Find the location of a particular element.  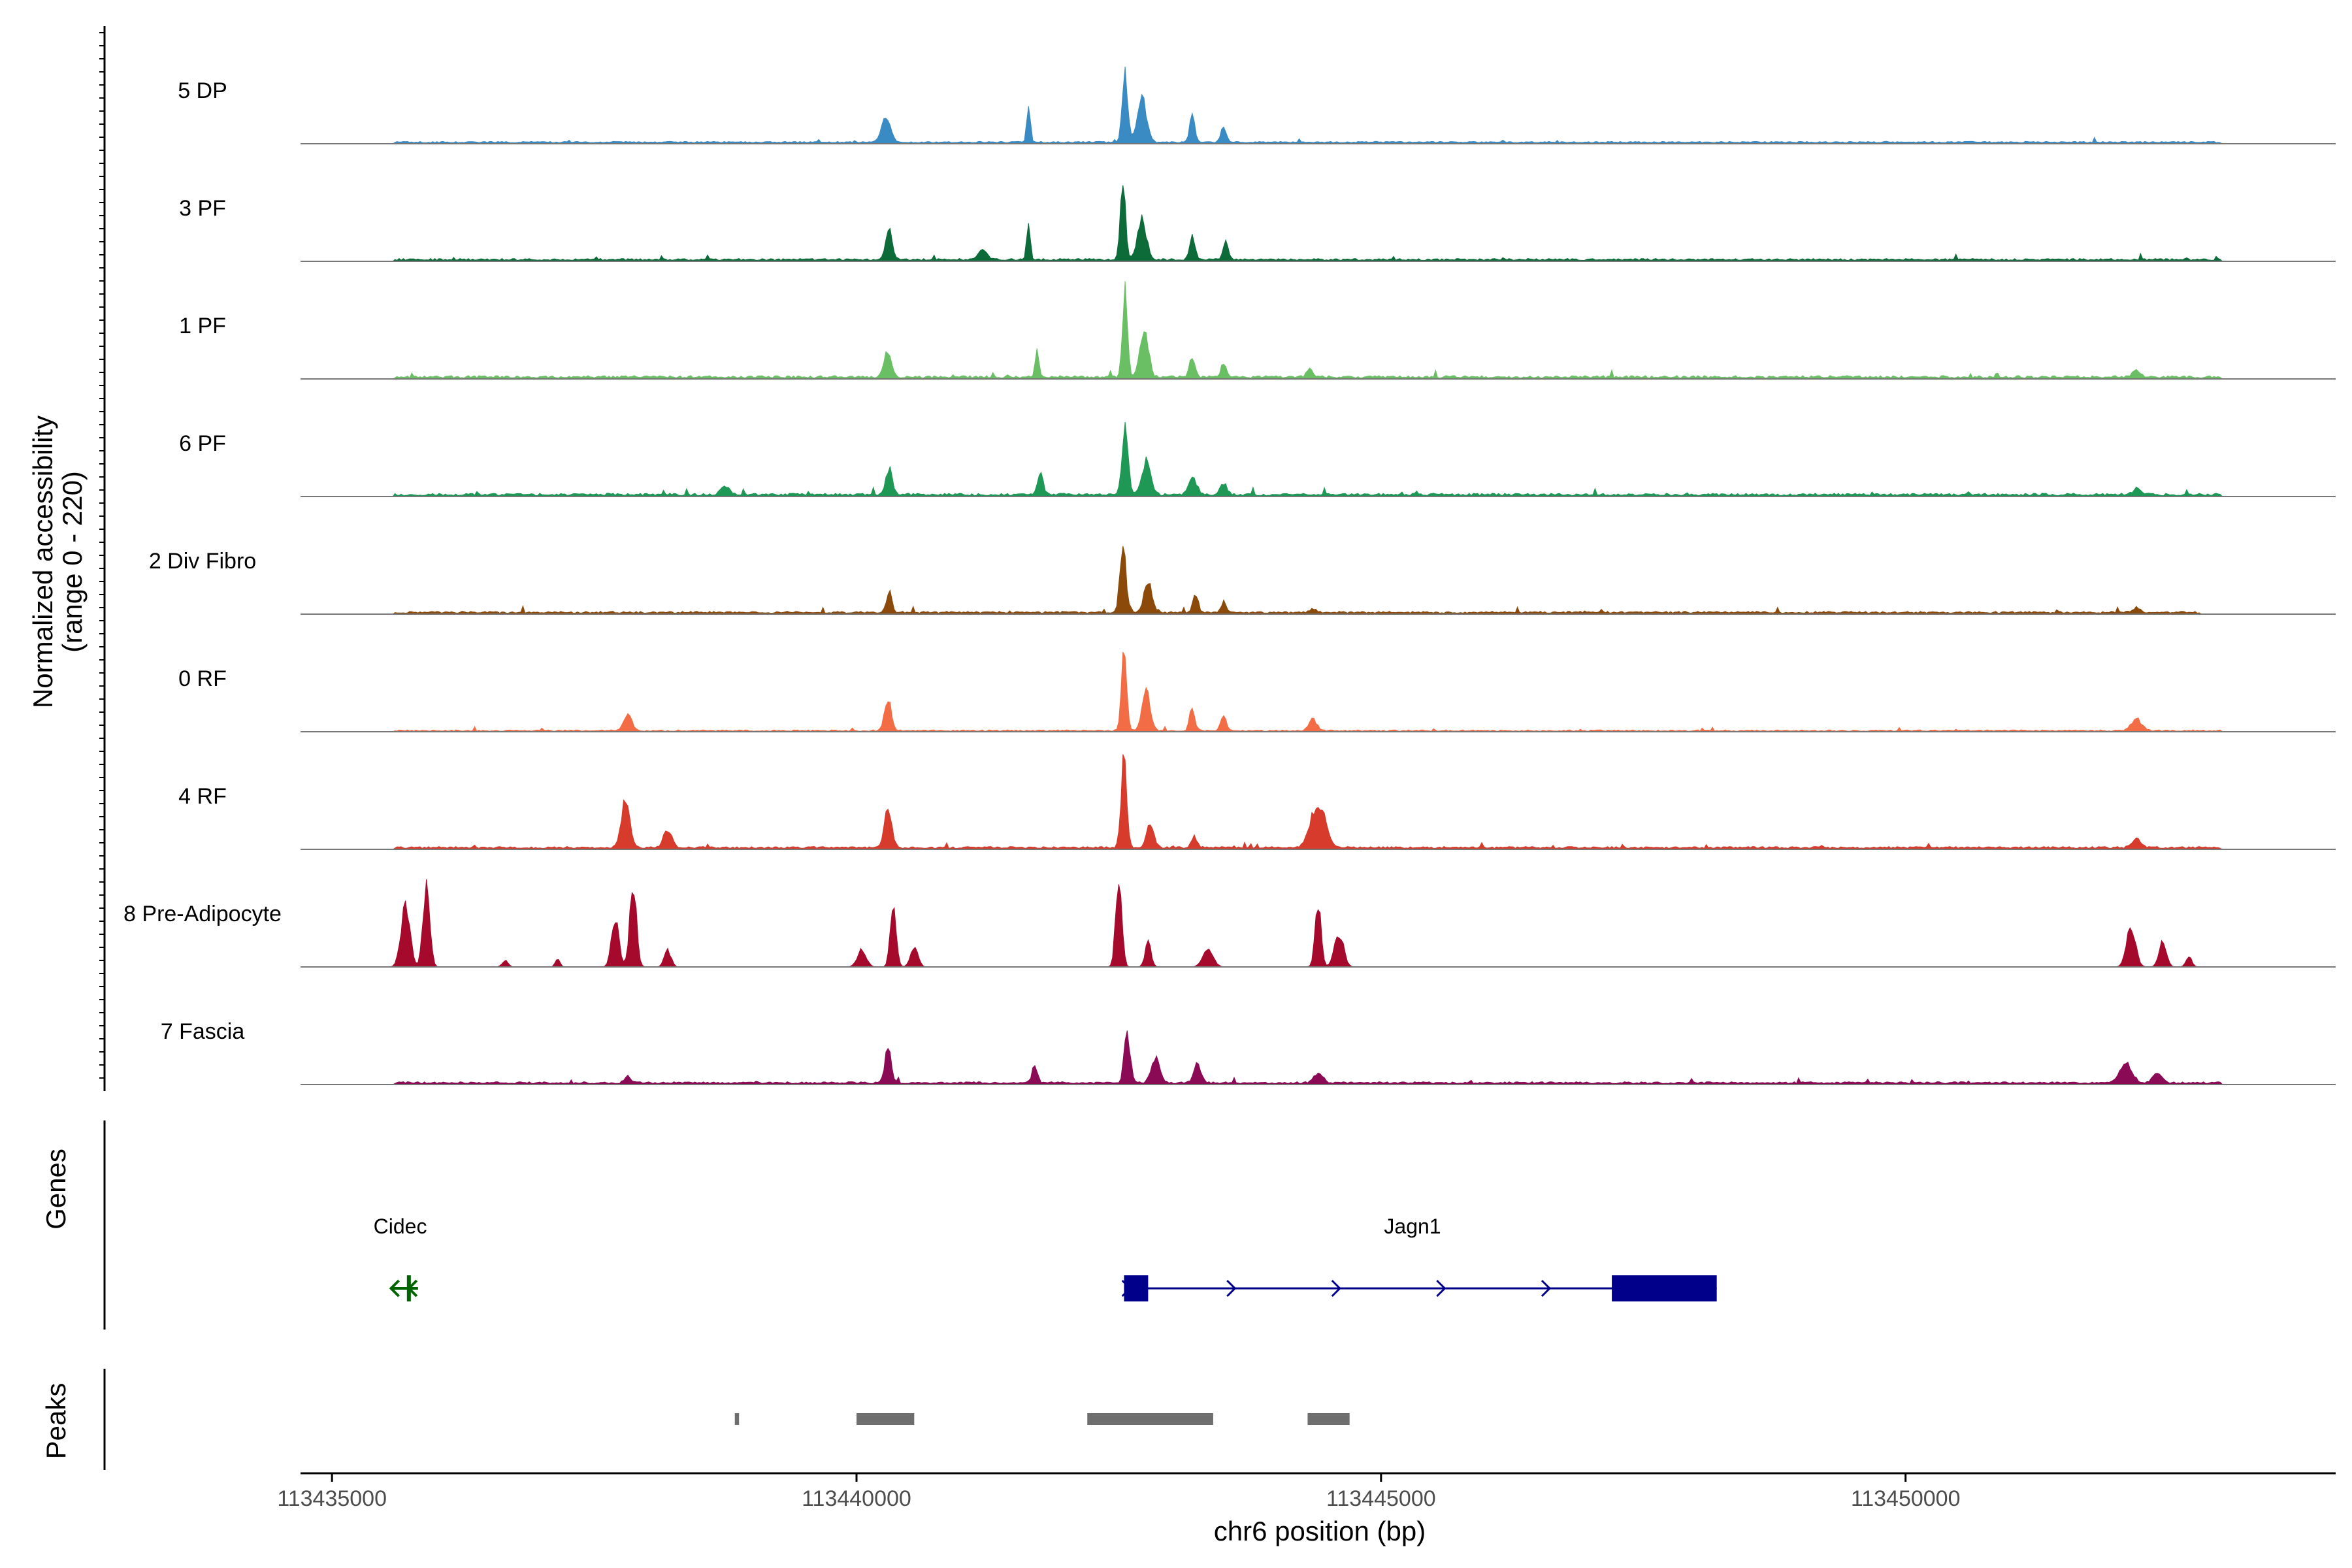

track-1-pf: 1 PF is located at coordinates (1257, 330).